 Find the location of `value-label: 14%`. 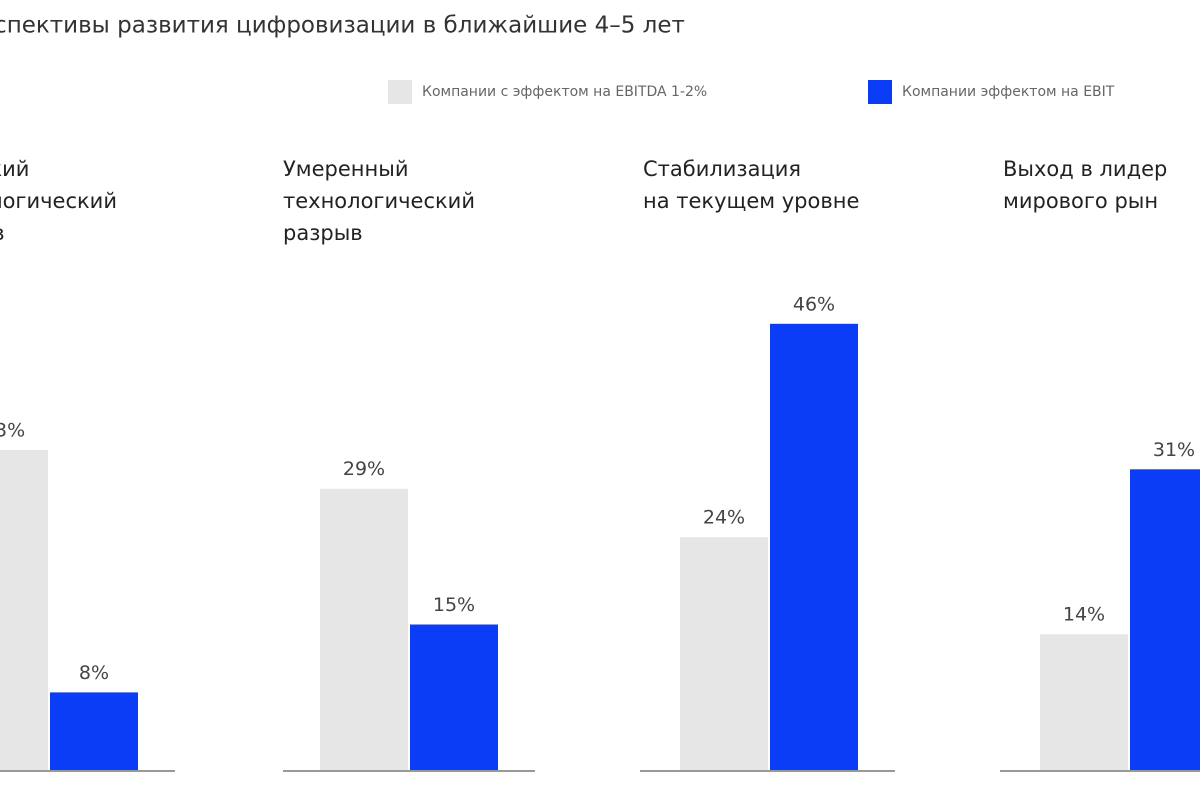

value-label: 14% is located at coordinates (1084, 615).